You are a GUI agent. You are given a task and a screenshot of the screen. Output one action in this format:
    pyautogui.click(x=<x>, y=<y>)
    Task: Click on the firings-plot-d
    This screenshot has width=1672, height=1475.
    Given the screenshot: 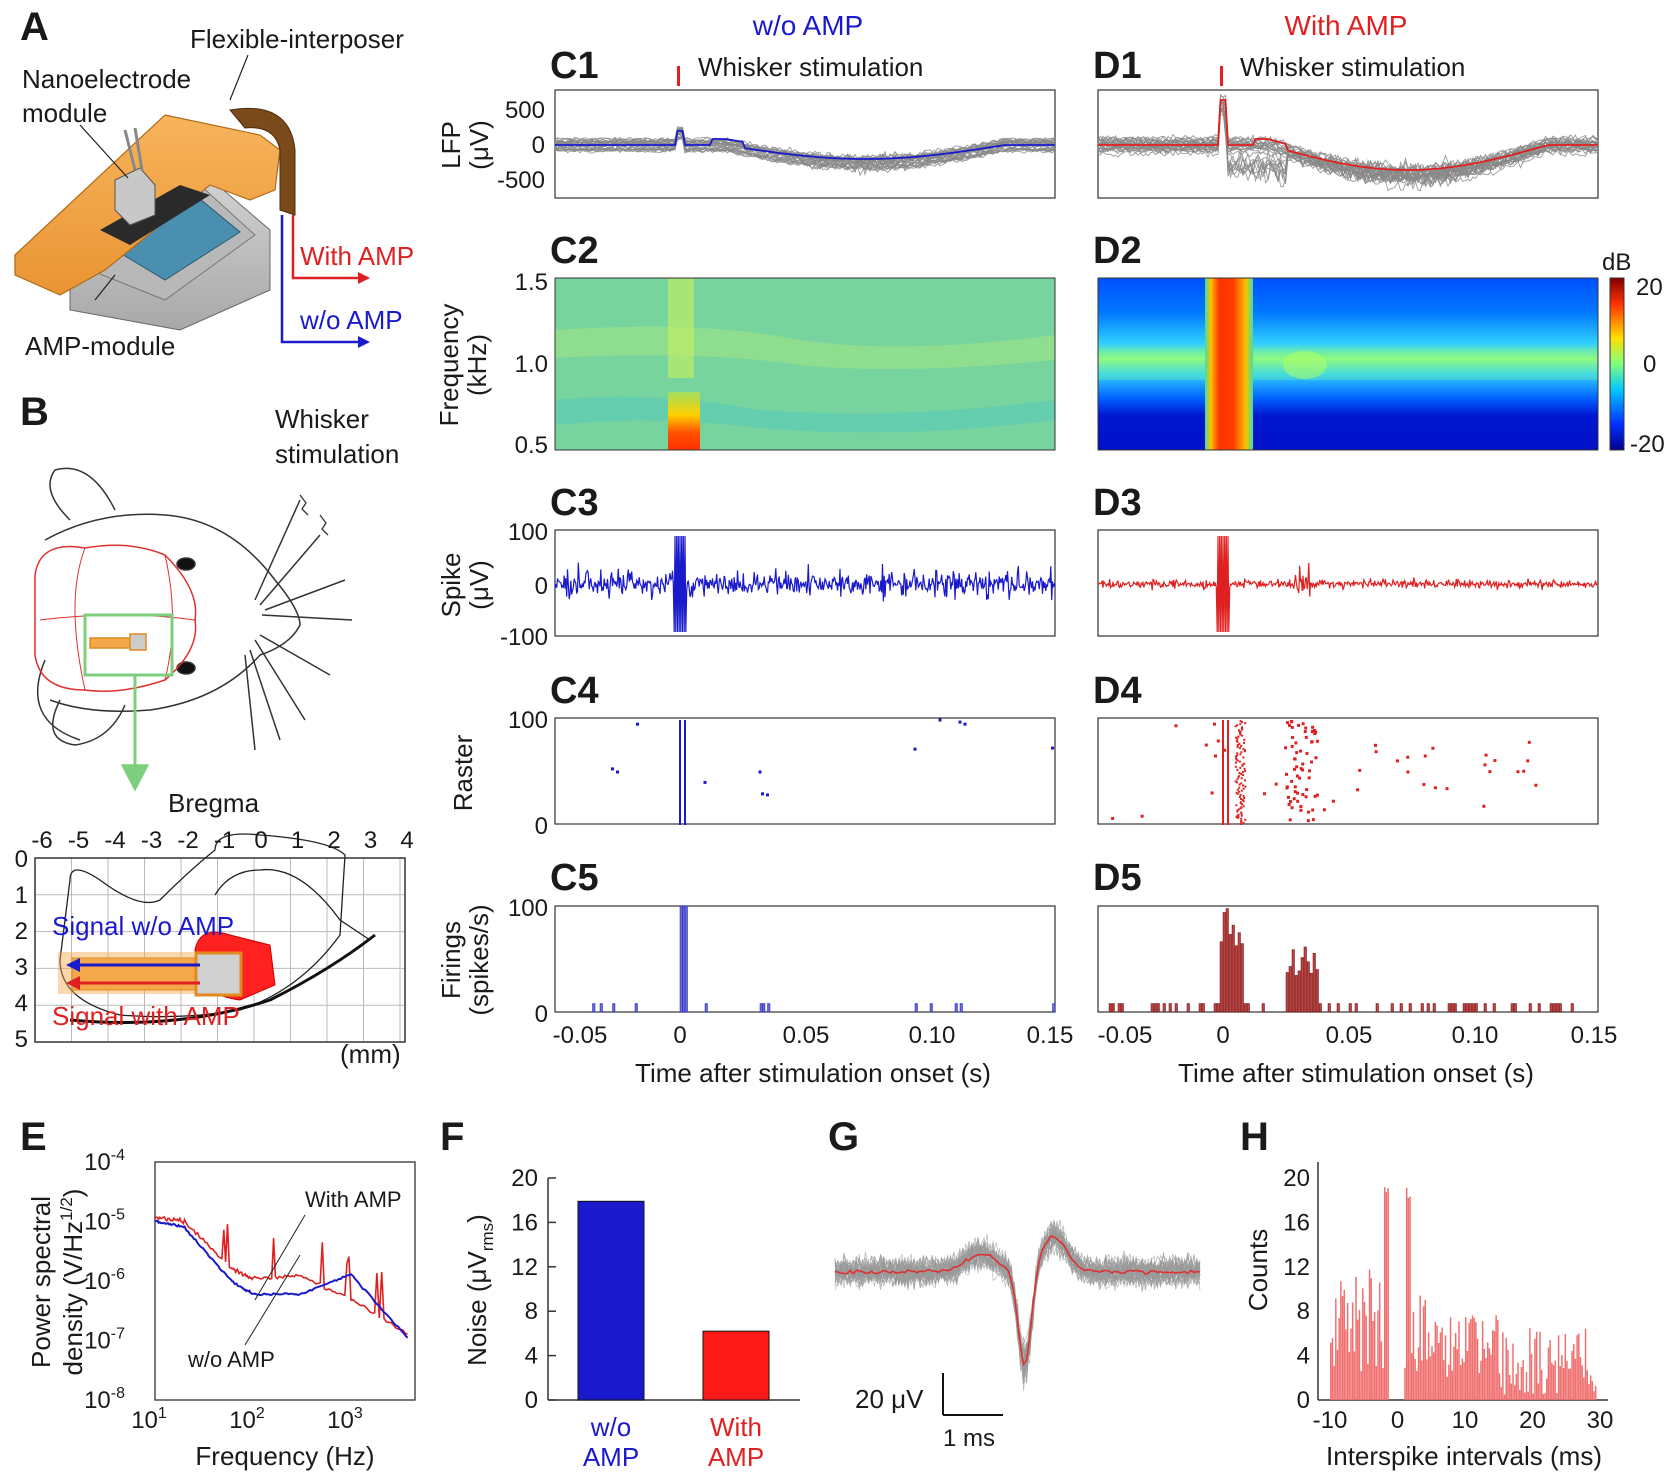 What is the action you would take?
    pyautogui.click(x=1348, y=959)
    